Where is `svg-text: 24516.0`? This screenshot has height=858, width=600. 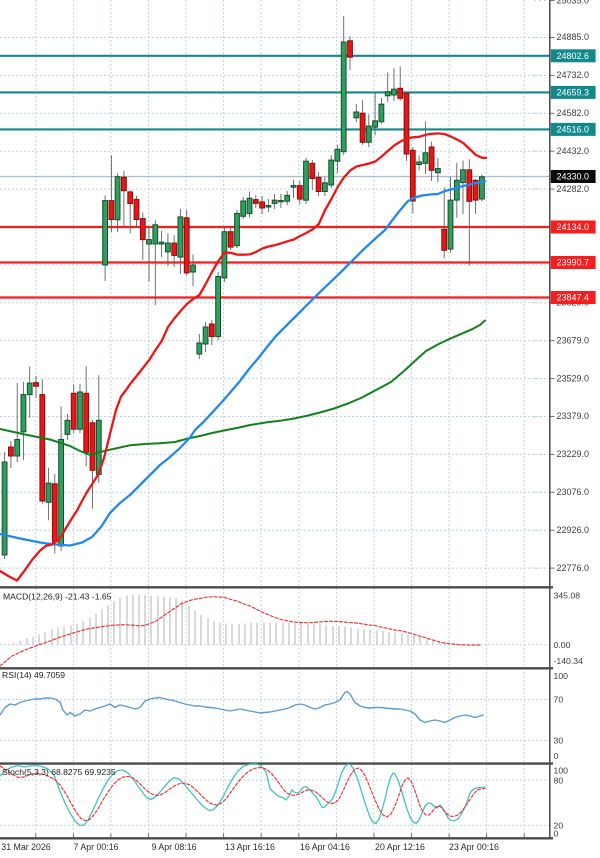
svg-text: 24516.0 is located at coordinates (573, 130).